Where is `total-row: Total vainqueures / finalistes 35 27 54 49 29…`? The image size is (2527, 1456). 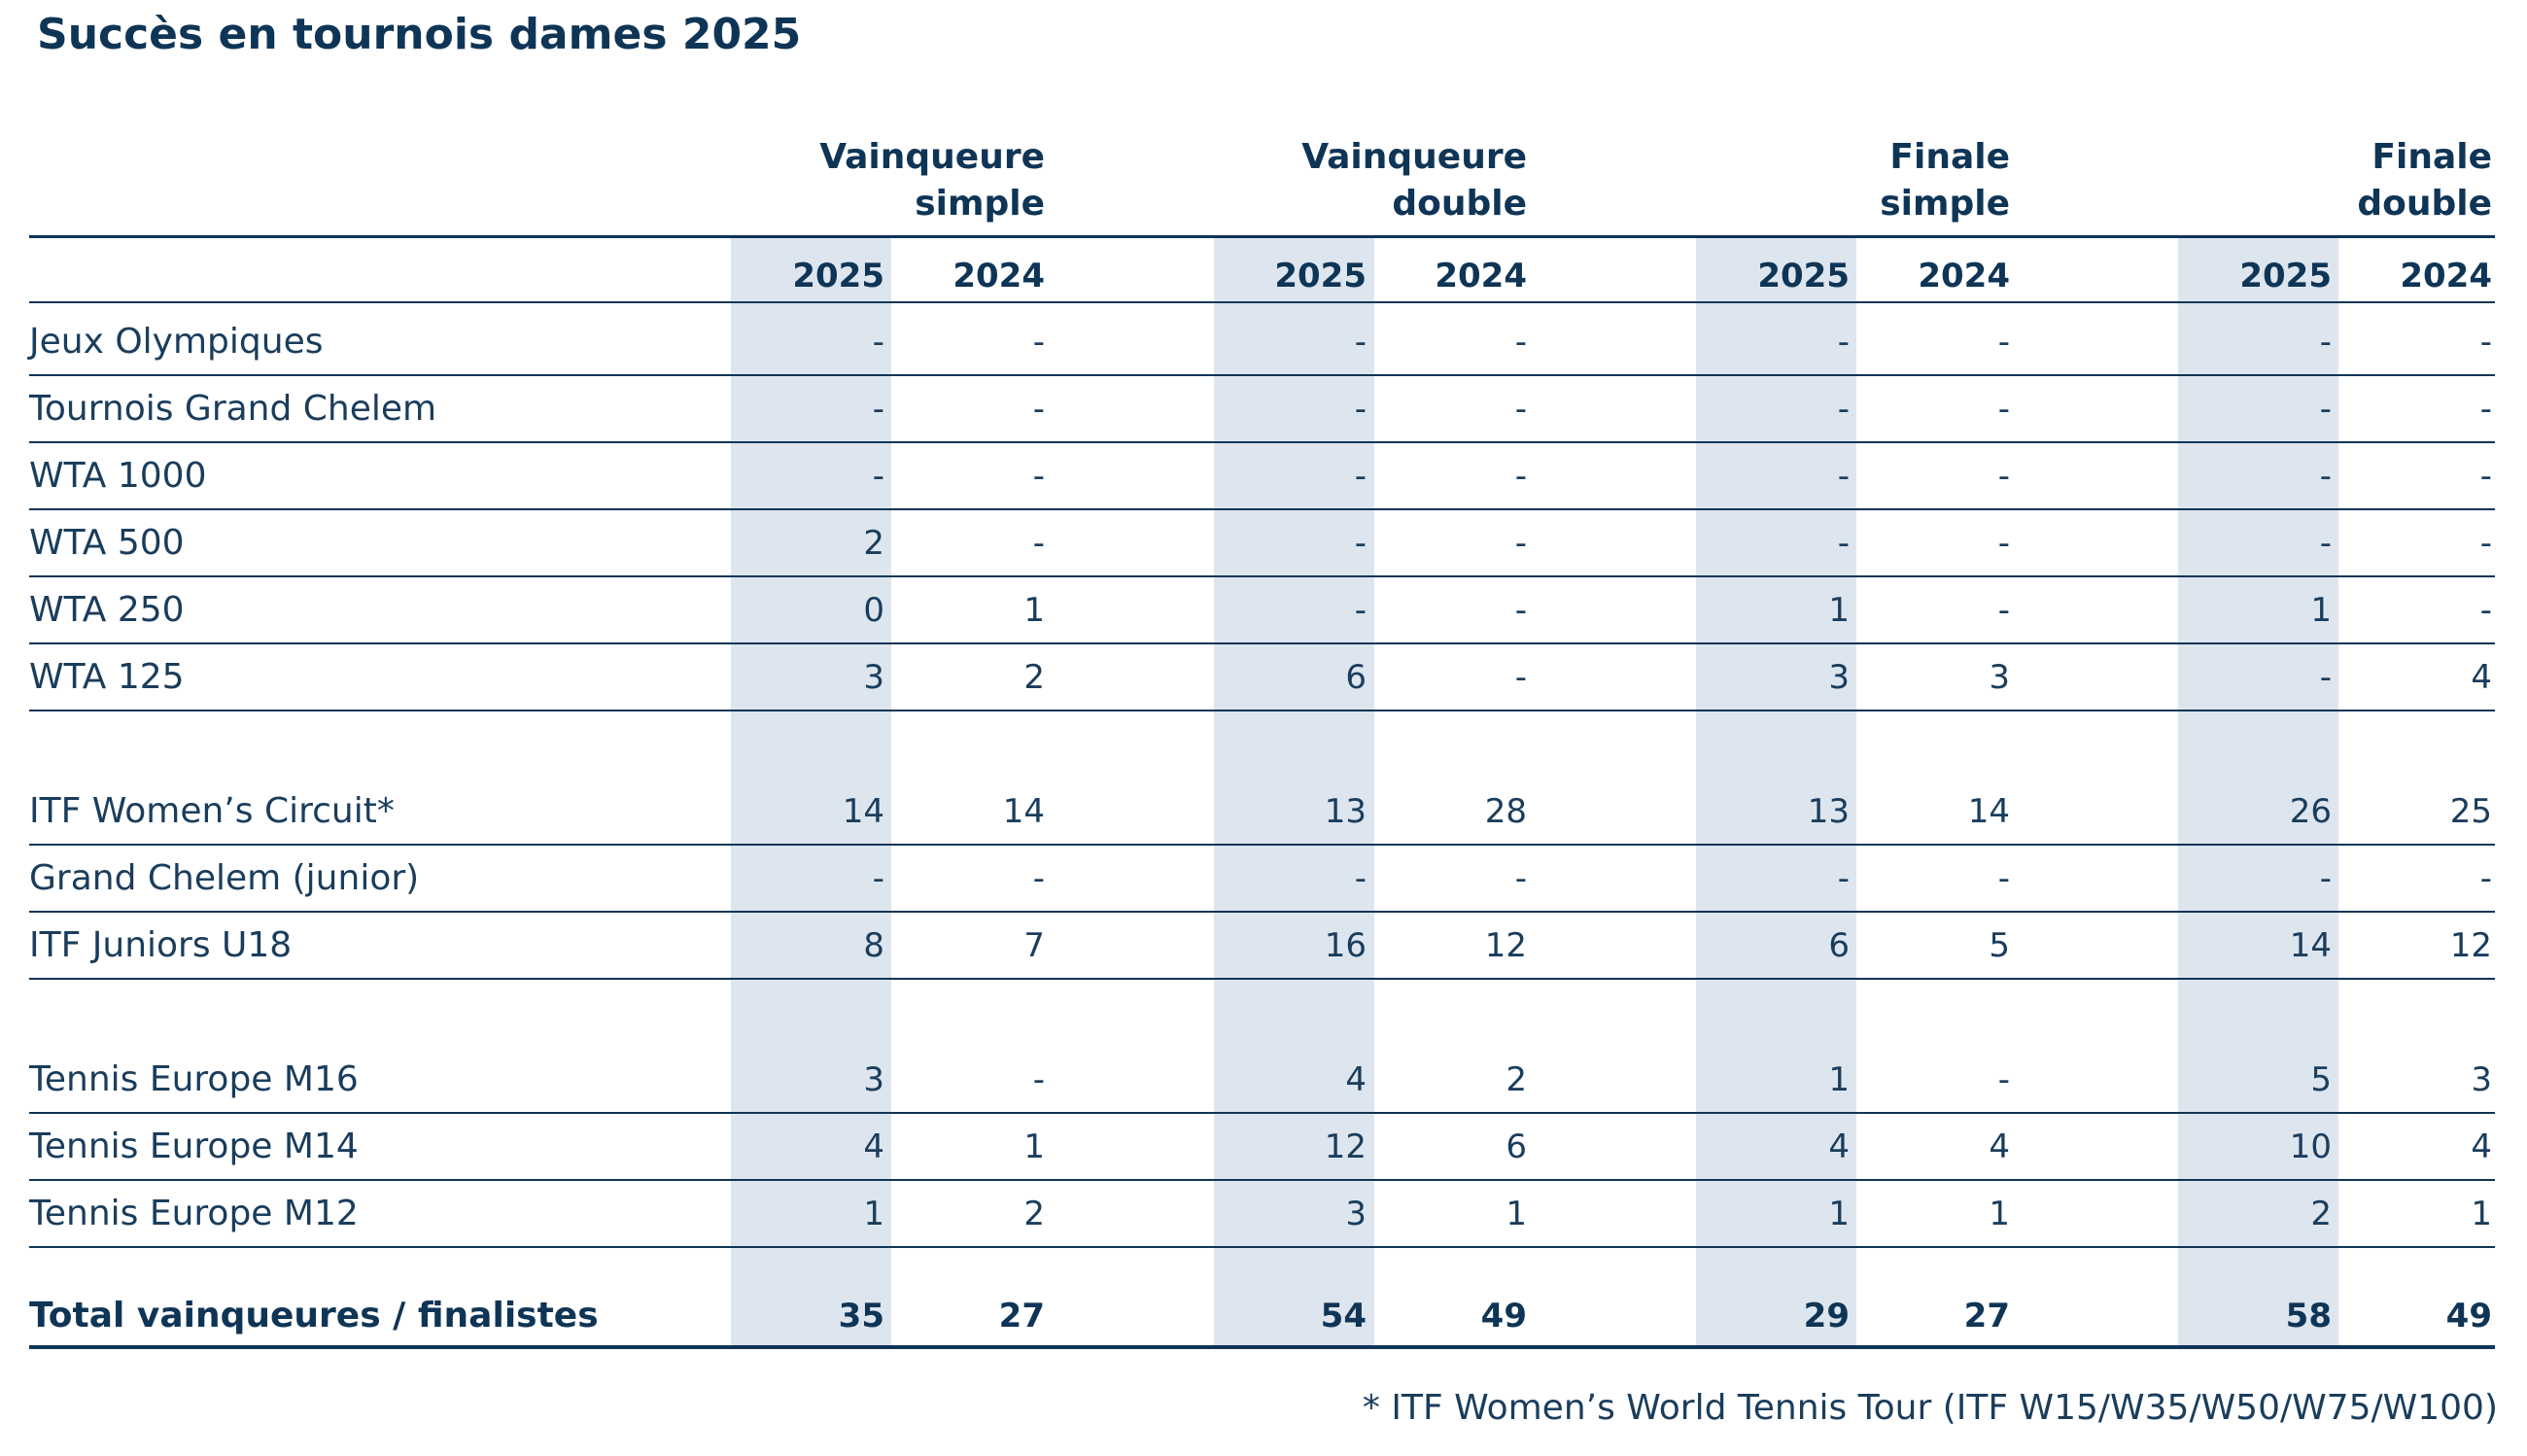 total-row: Total vainqueures / finalistes 35 27 54 49 29… is located at coordinates (1263, 1316).